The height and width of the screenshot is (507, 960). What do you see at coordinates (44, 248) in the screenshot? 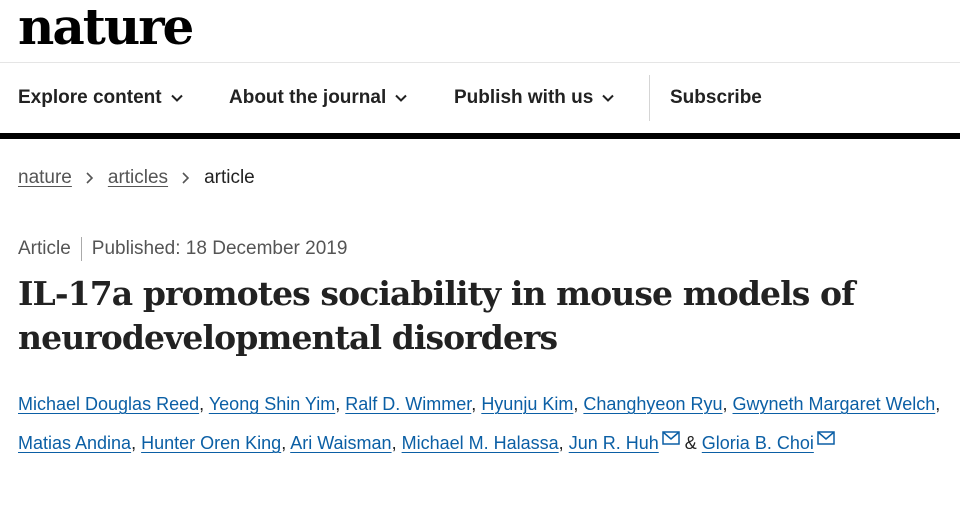
I see `article-type: Article` at bounding box center [44, 248].